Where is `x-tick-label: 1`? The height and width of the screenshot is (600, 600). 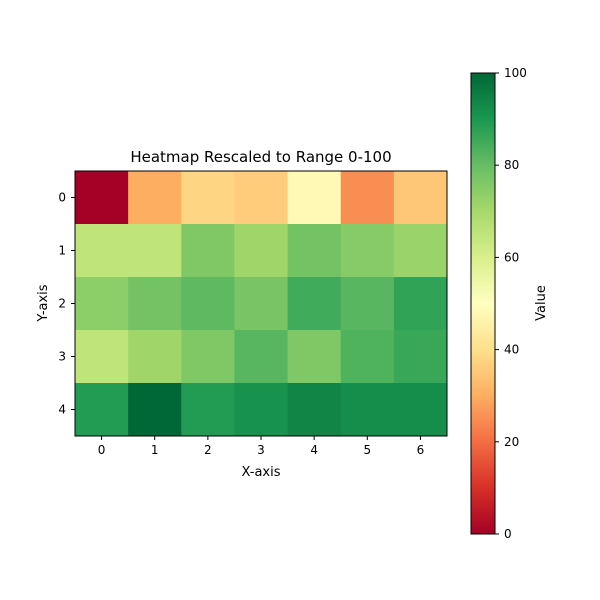 x-tick-label: 1 is located at coordinates (155, 450).